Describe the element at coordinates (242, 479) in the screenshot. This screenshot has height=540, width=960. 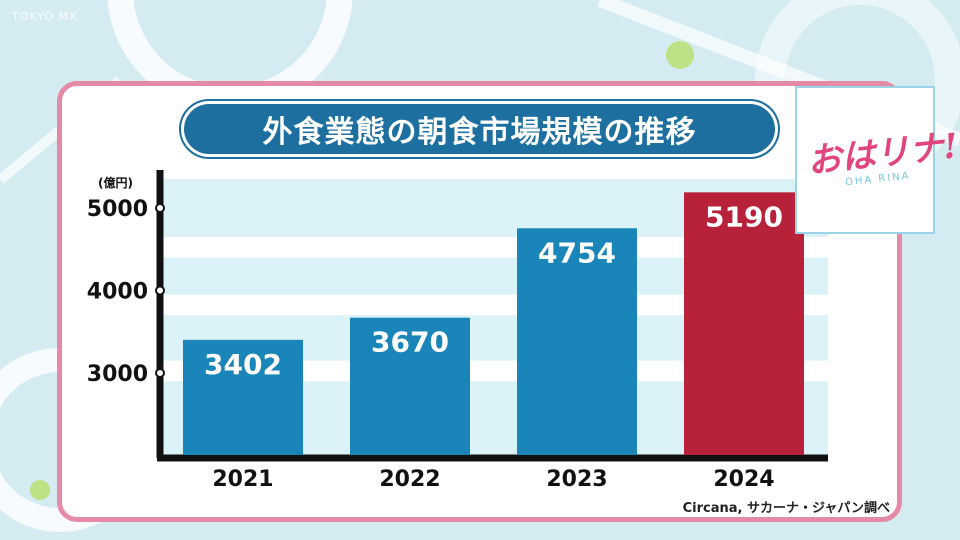
I see `x-category-label: 2021` at that location.